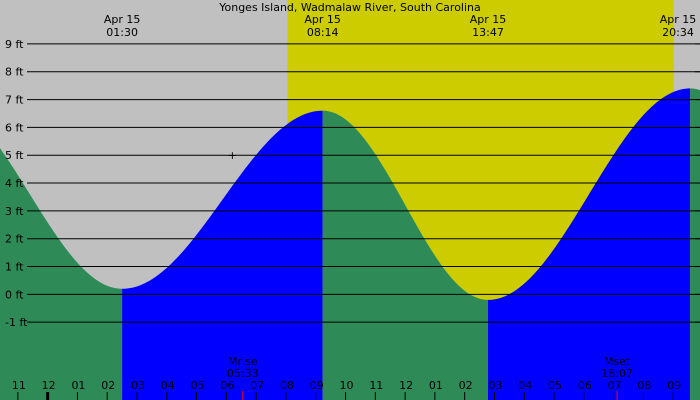  What do you see at coordinates (617, 361) in the screenshot?
I see `moon-event-label: Mset` at bounding box center [617, 361].